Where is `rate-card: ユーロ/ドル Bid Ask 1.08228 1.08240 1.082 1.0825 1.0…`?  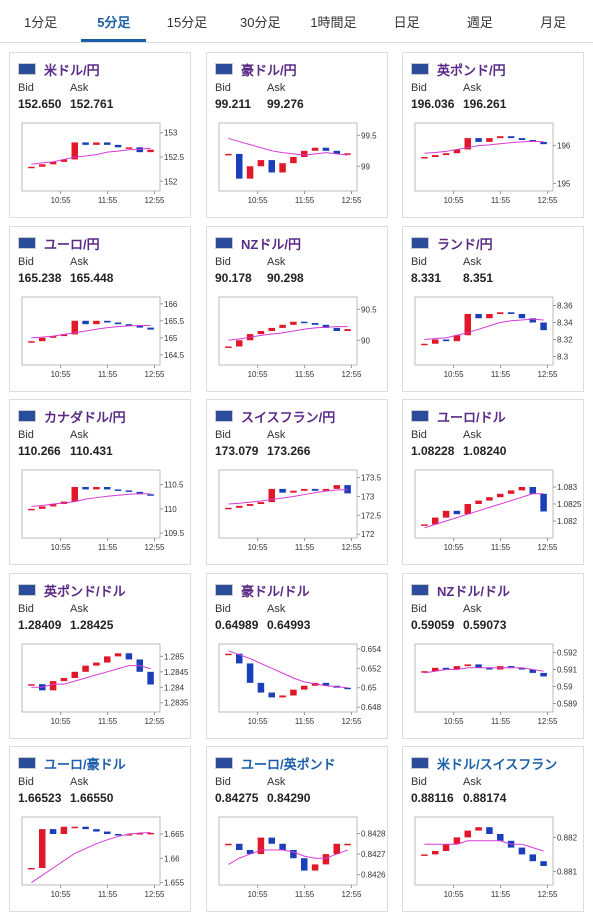 rate-card: ユーロ/ドル Bid Ask 1.08228 1.08240 1.082 1.0825 1.0… is located at coordinates (493, 482).